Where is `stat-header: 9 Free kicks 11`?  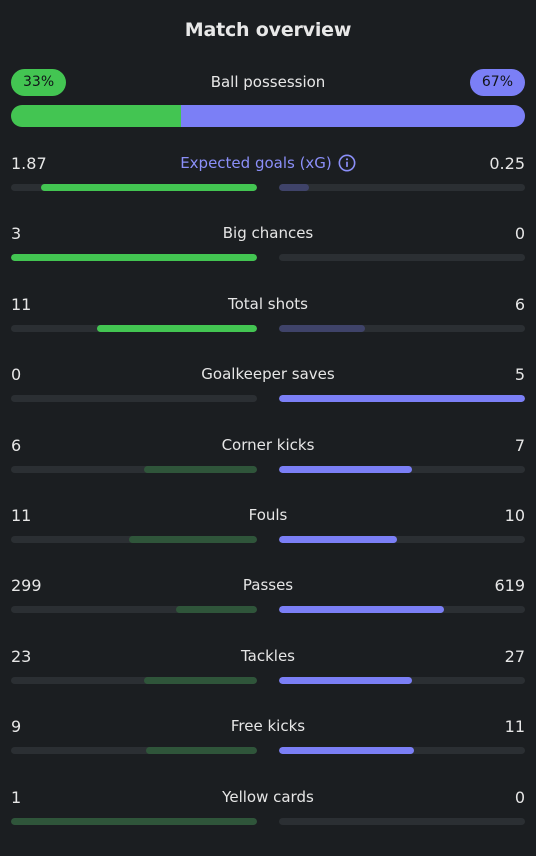 stat-header: 9 Free kicks 11 is located at coordinates (268, 726).